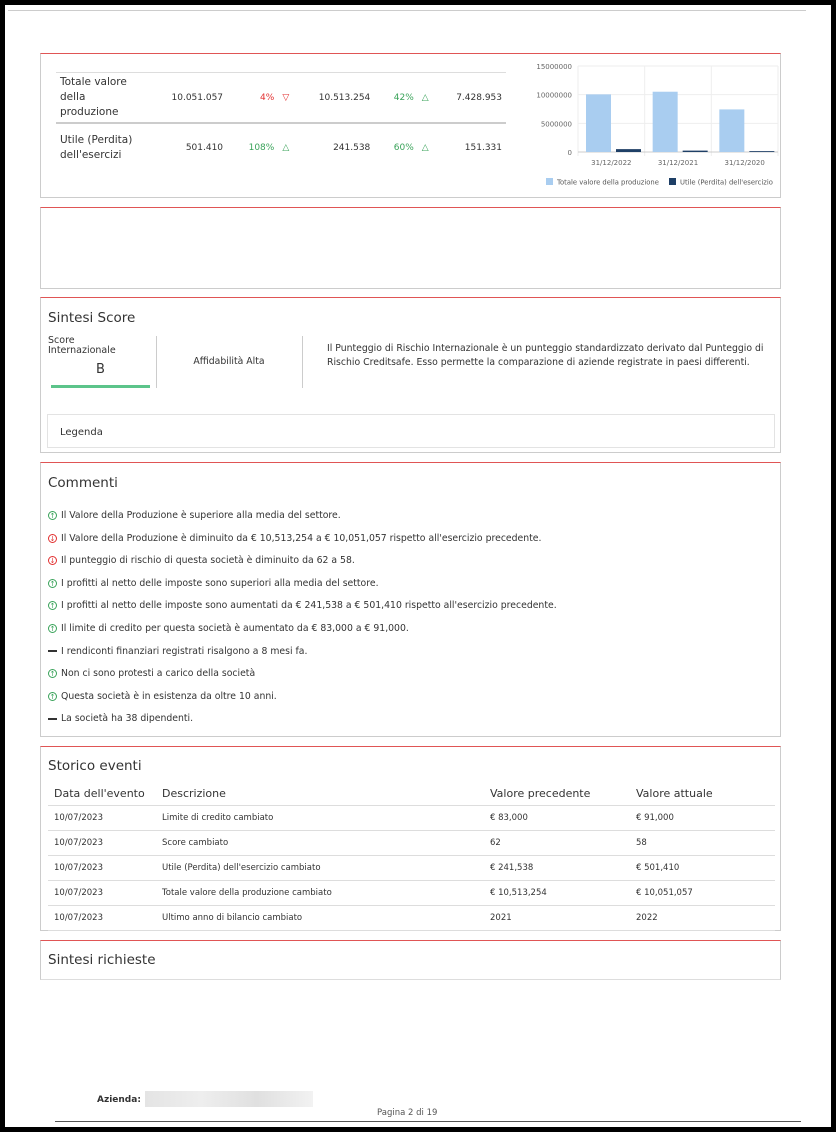  Describe the element at coordinates (229, 361) in the screenshot. I see `score-rating: Affidabilità Alta` at that location.